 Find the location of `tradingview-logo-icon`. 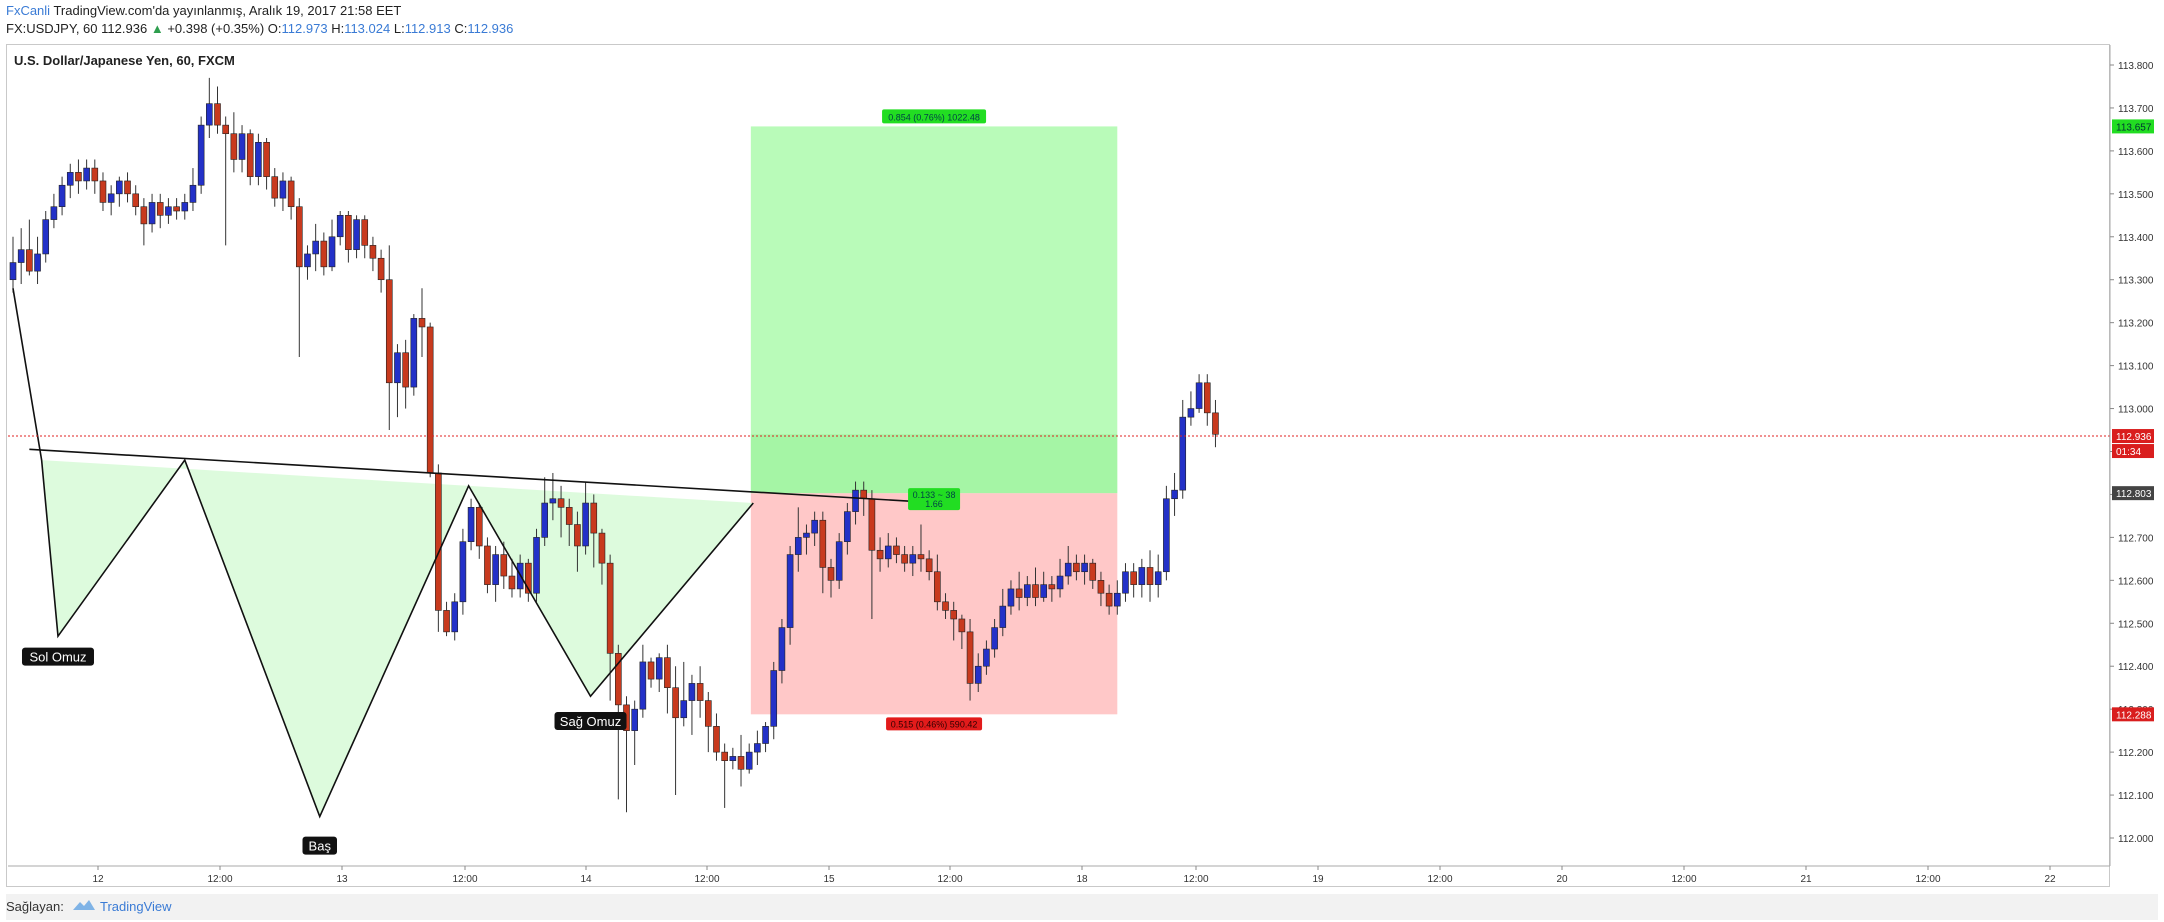

tradingview-logo-icon is located at coordinates (84, 905).